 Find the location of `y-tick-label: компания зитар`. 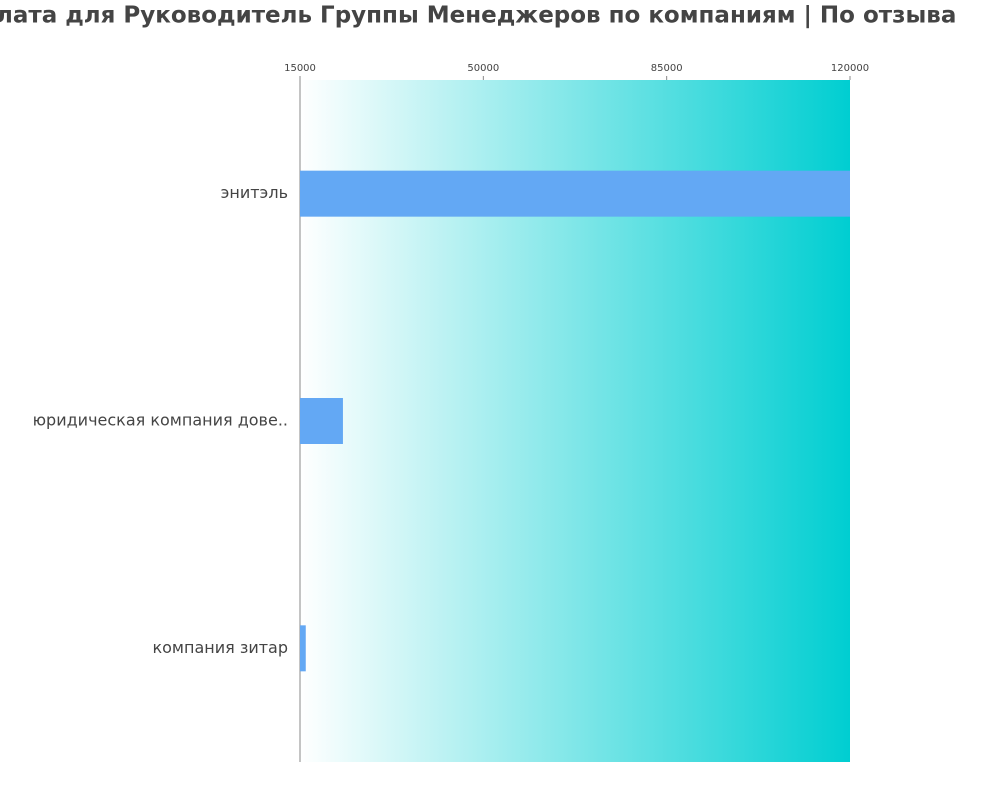

y-tick-label: компания зитар is located at coordinates (220, 647).